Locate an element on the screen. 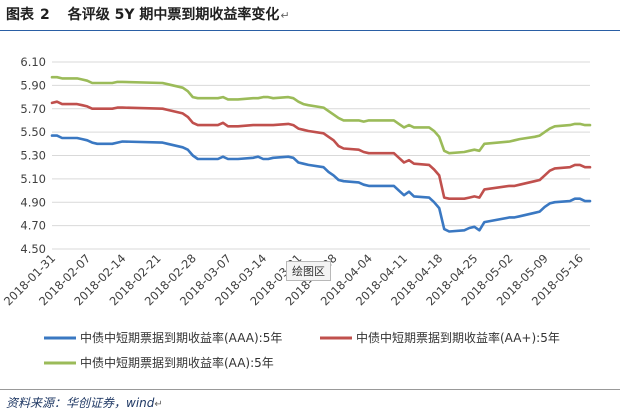  caption-rule is located at coordinates (310, 30).